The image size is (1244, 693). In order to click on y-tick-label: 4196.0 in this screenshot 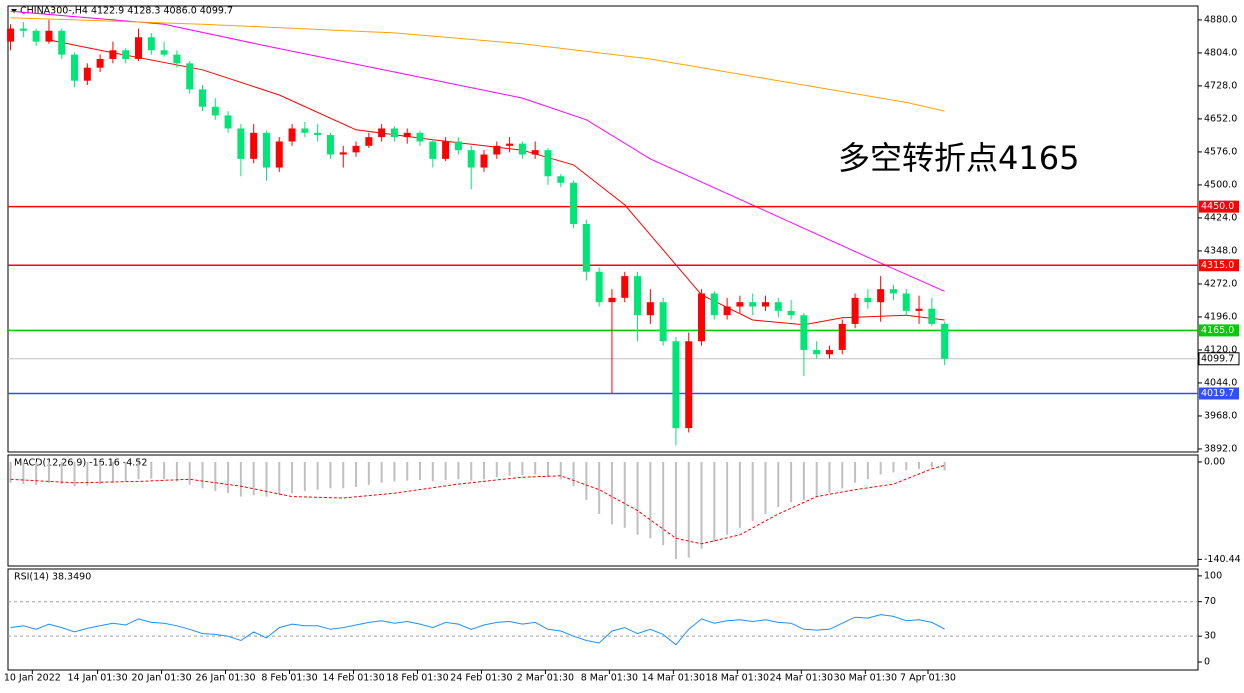, I will do `click(1220, 316)`.